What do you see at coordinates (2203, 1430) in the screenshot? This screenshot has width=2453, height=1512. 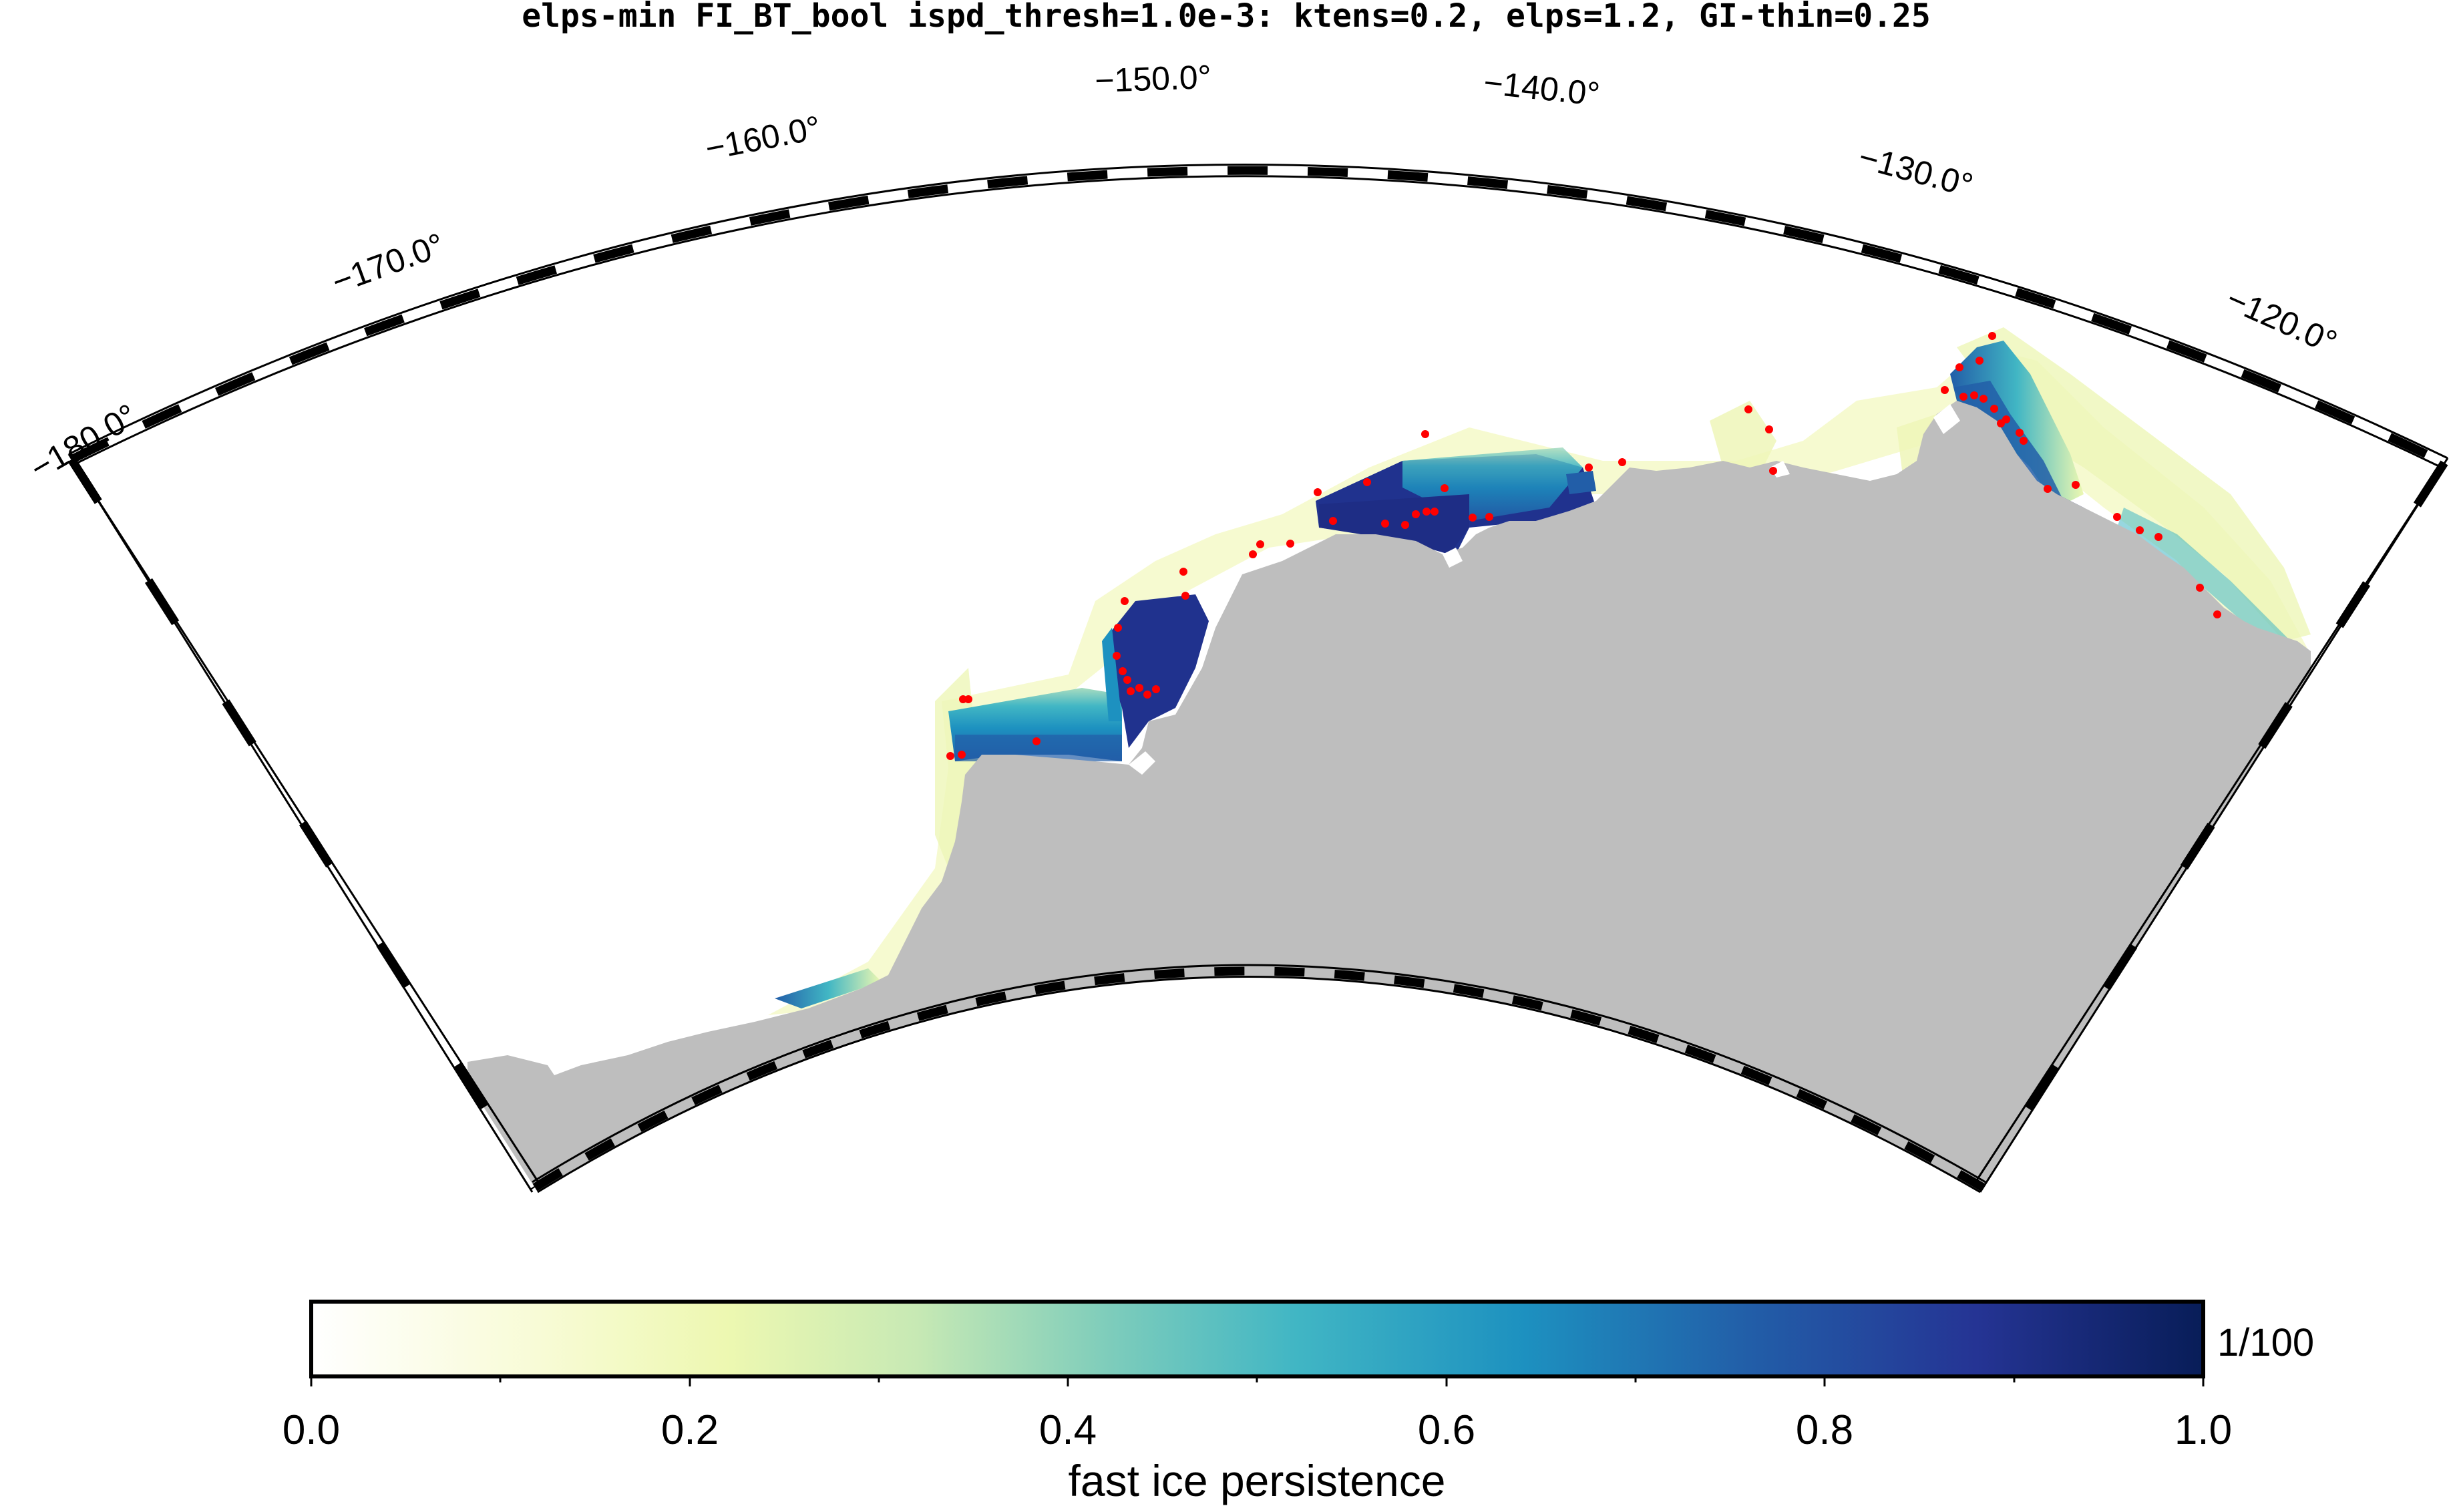 I see `colorbar-tick-label: 1.0` at bounding box center [2203, 1430].